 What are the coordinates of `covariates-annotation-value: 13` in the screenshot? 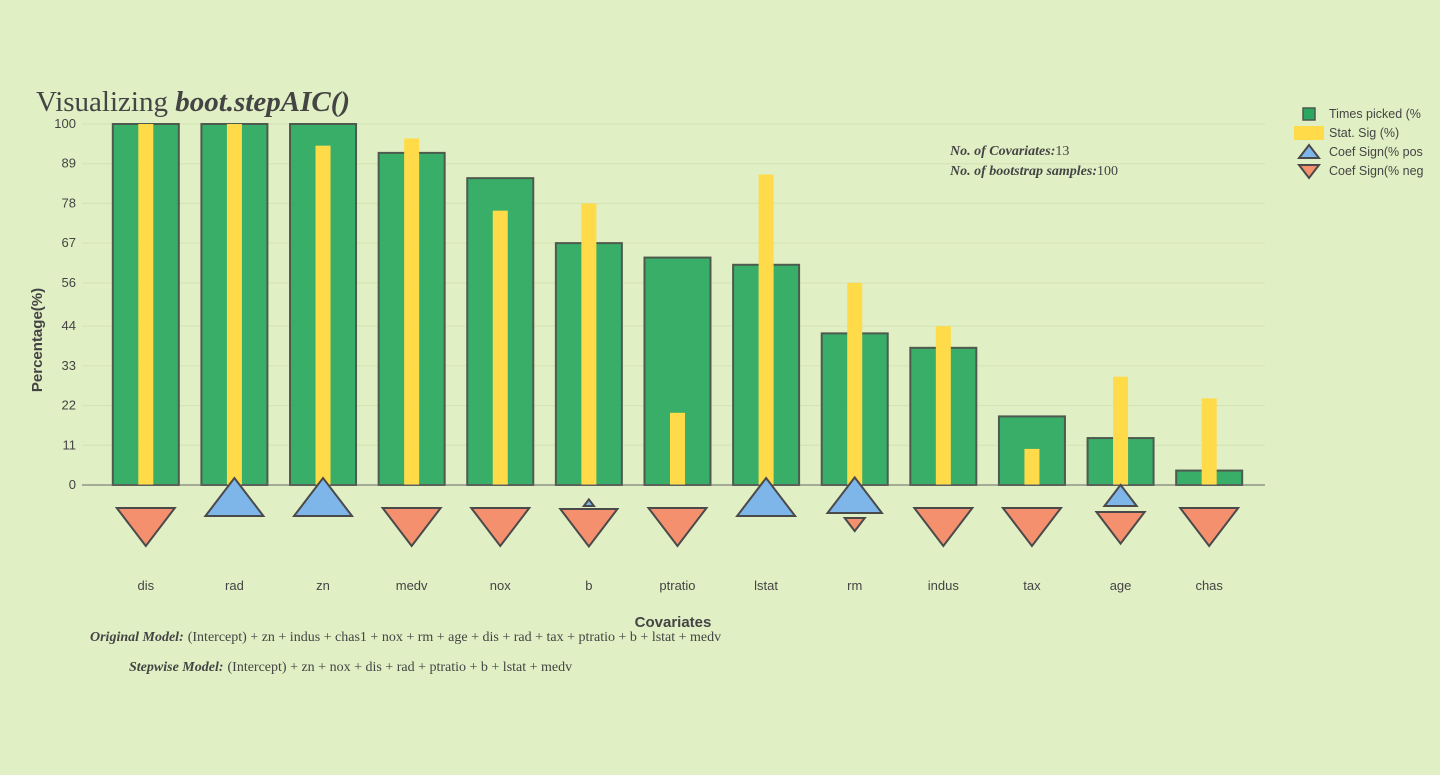 It's located at (1062, 151).